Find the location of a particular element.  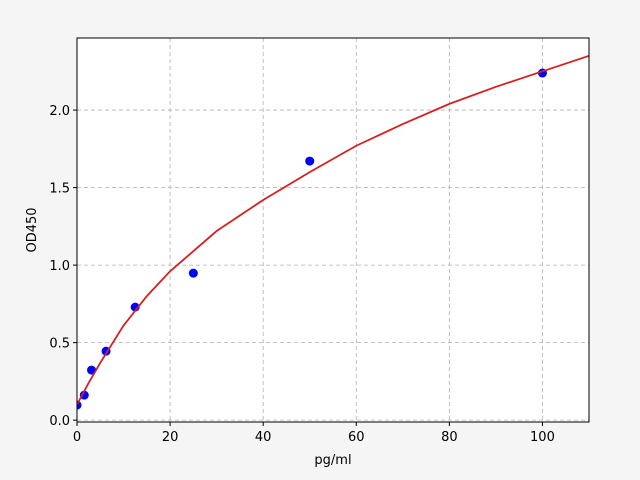

y-axis-label: OD450 is located at coordinates (32, 229).